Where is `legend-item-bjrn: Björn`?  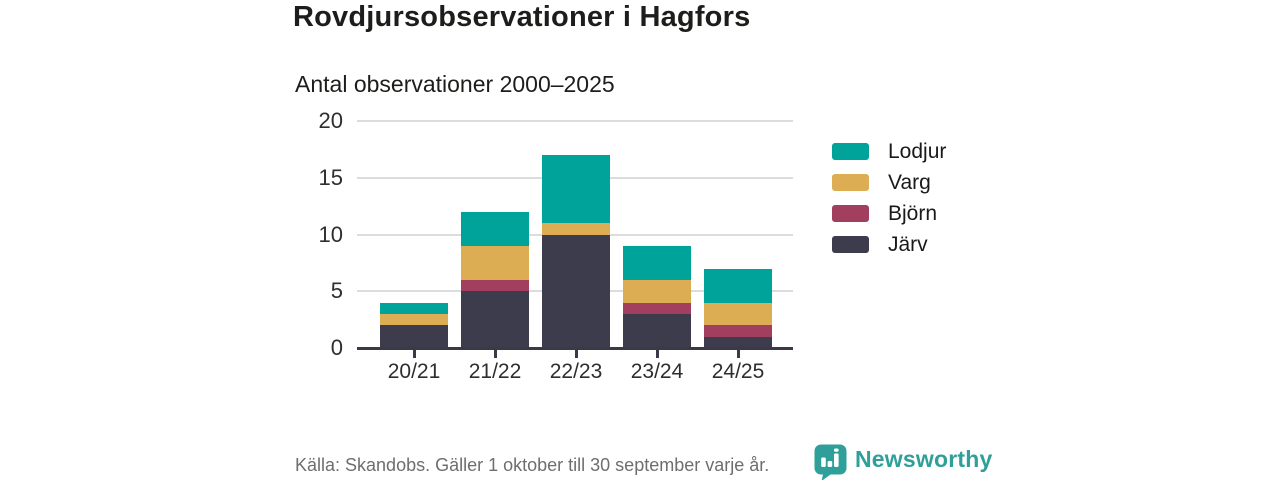
legend-item-bjrn: Björn is located at coordinates (889, 213).